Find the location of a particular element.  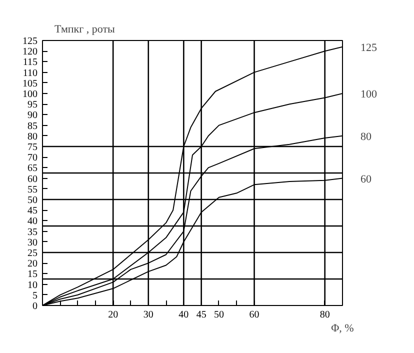

y-tick-label: 35 is located at coordinates (33, 232).